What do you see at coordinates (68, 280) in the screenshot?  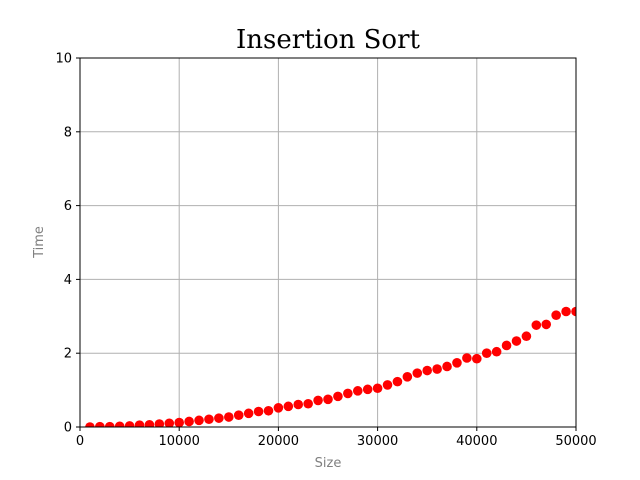 I see `y-tick-label: 4` at bounding box center [68, 280].